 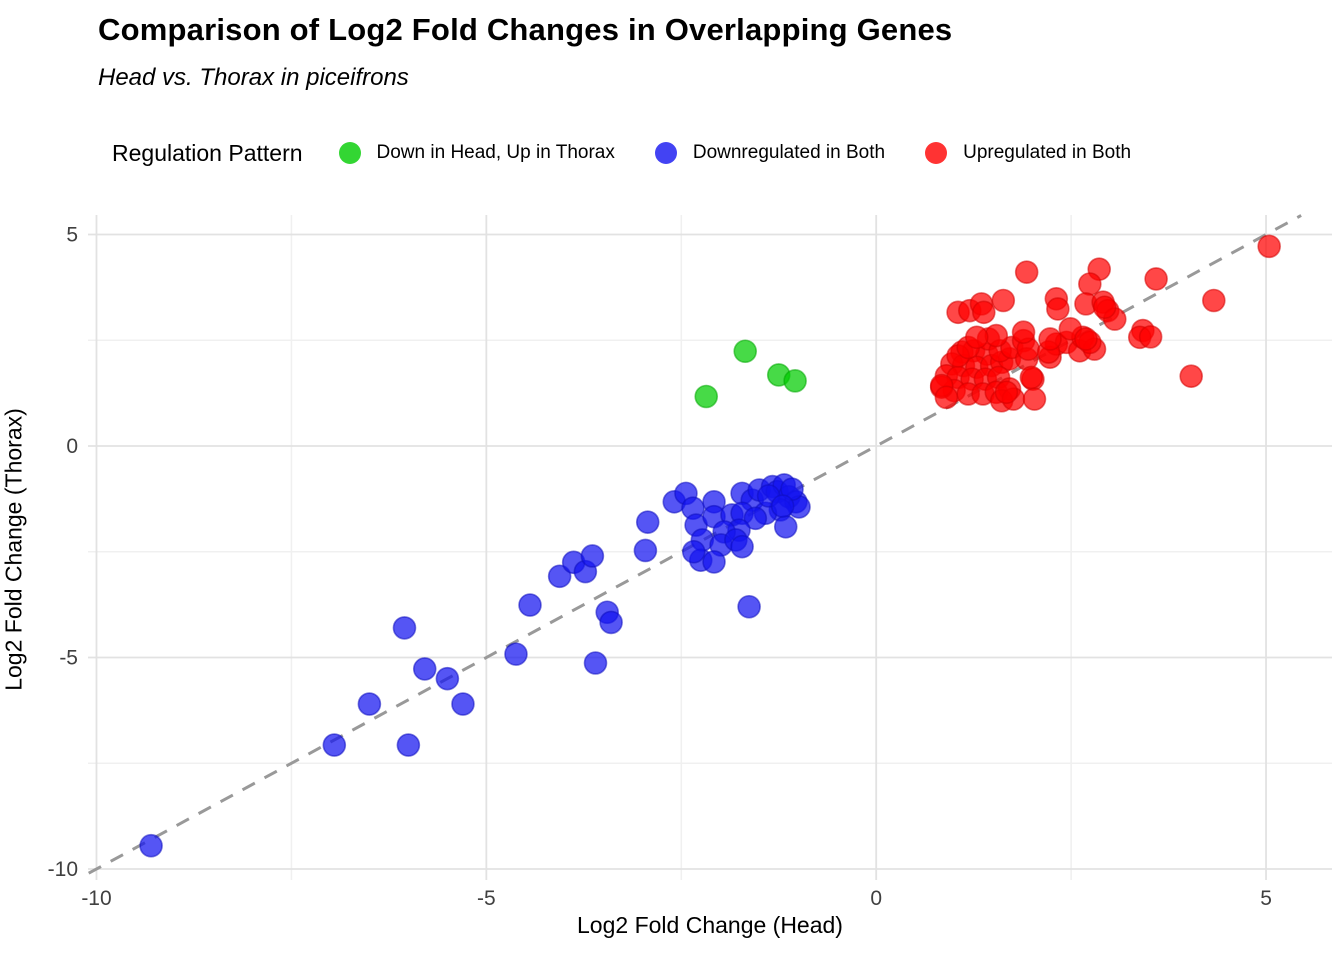 I want to click on legend-item-label: Down in Head, Up in Thorax, so click(x=495, y=152).